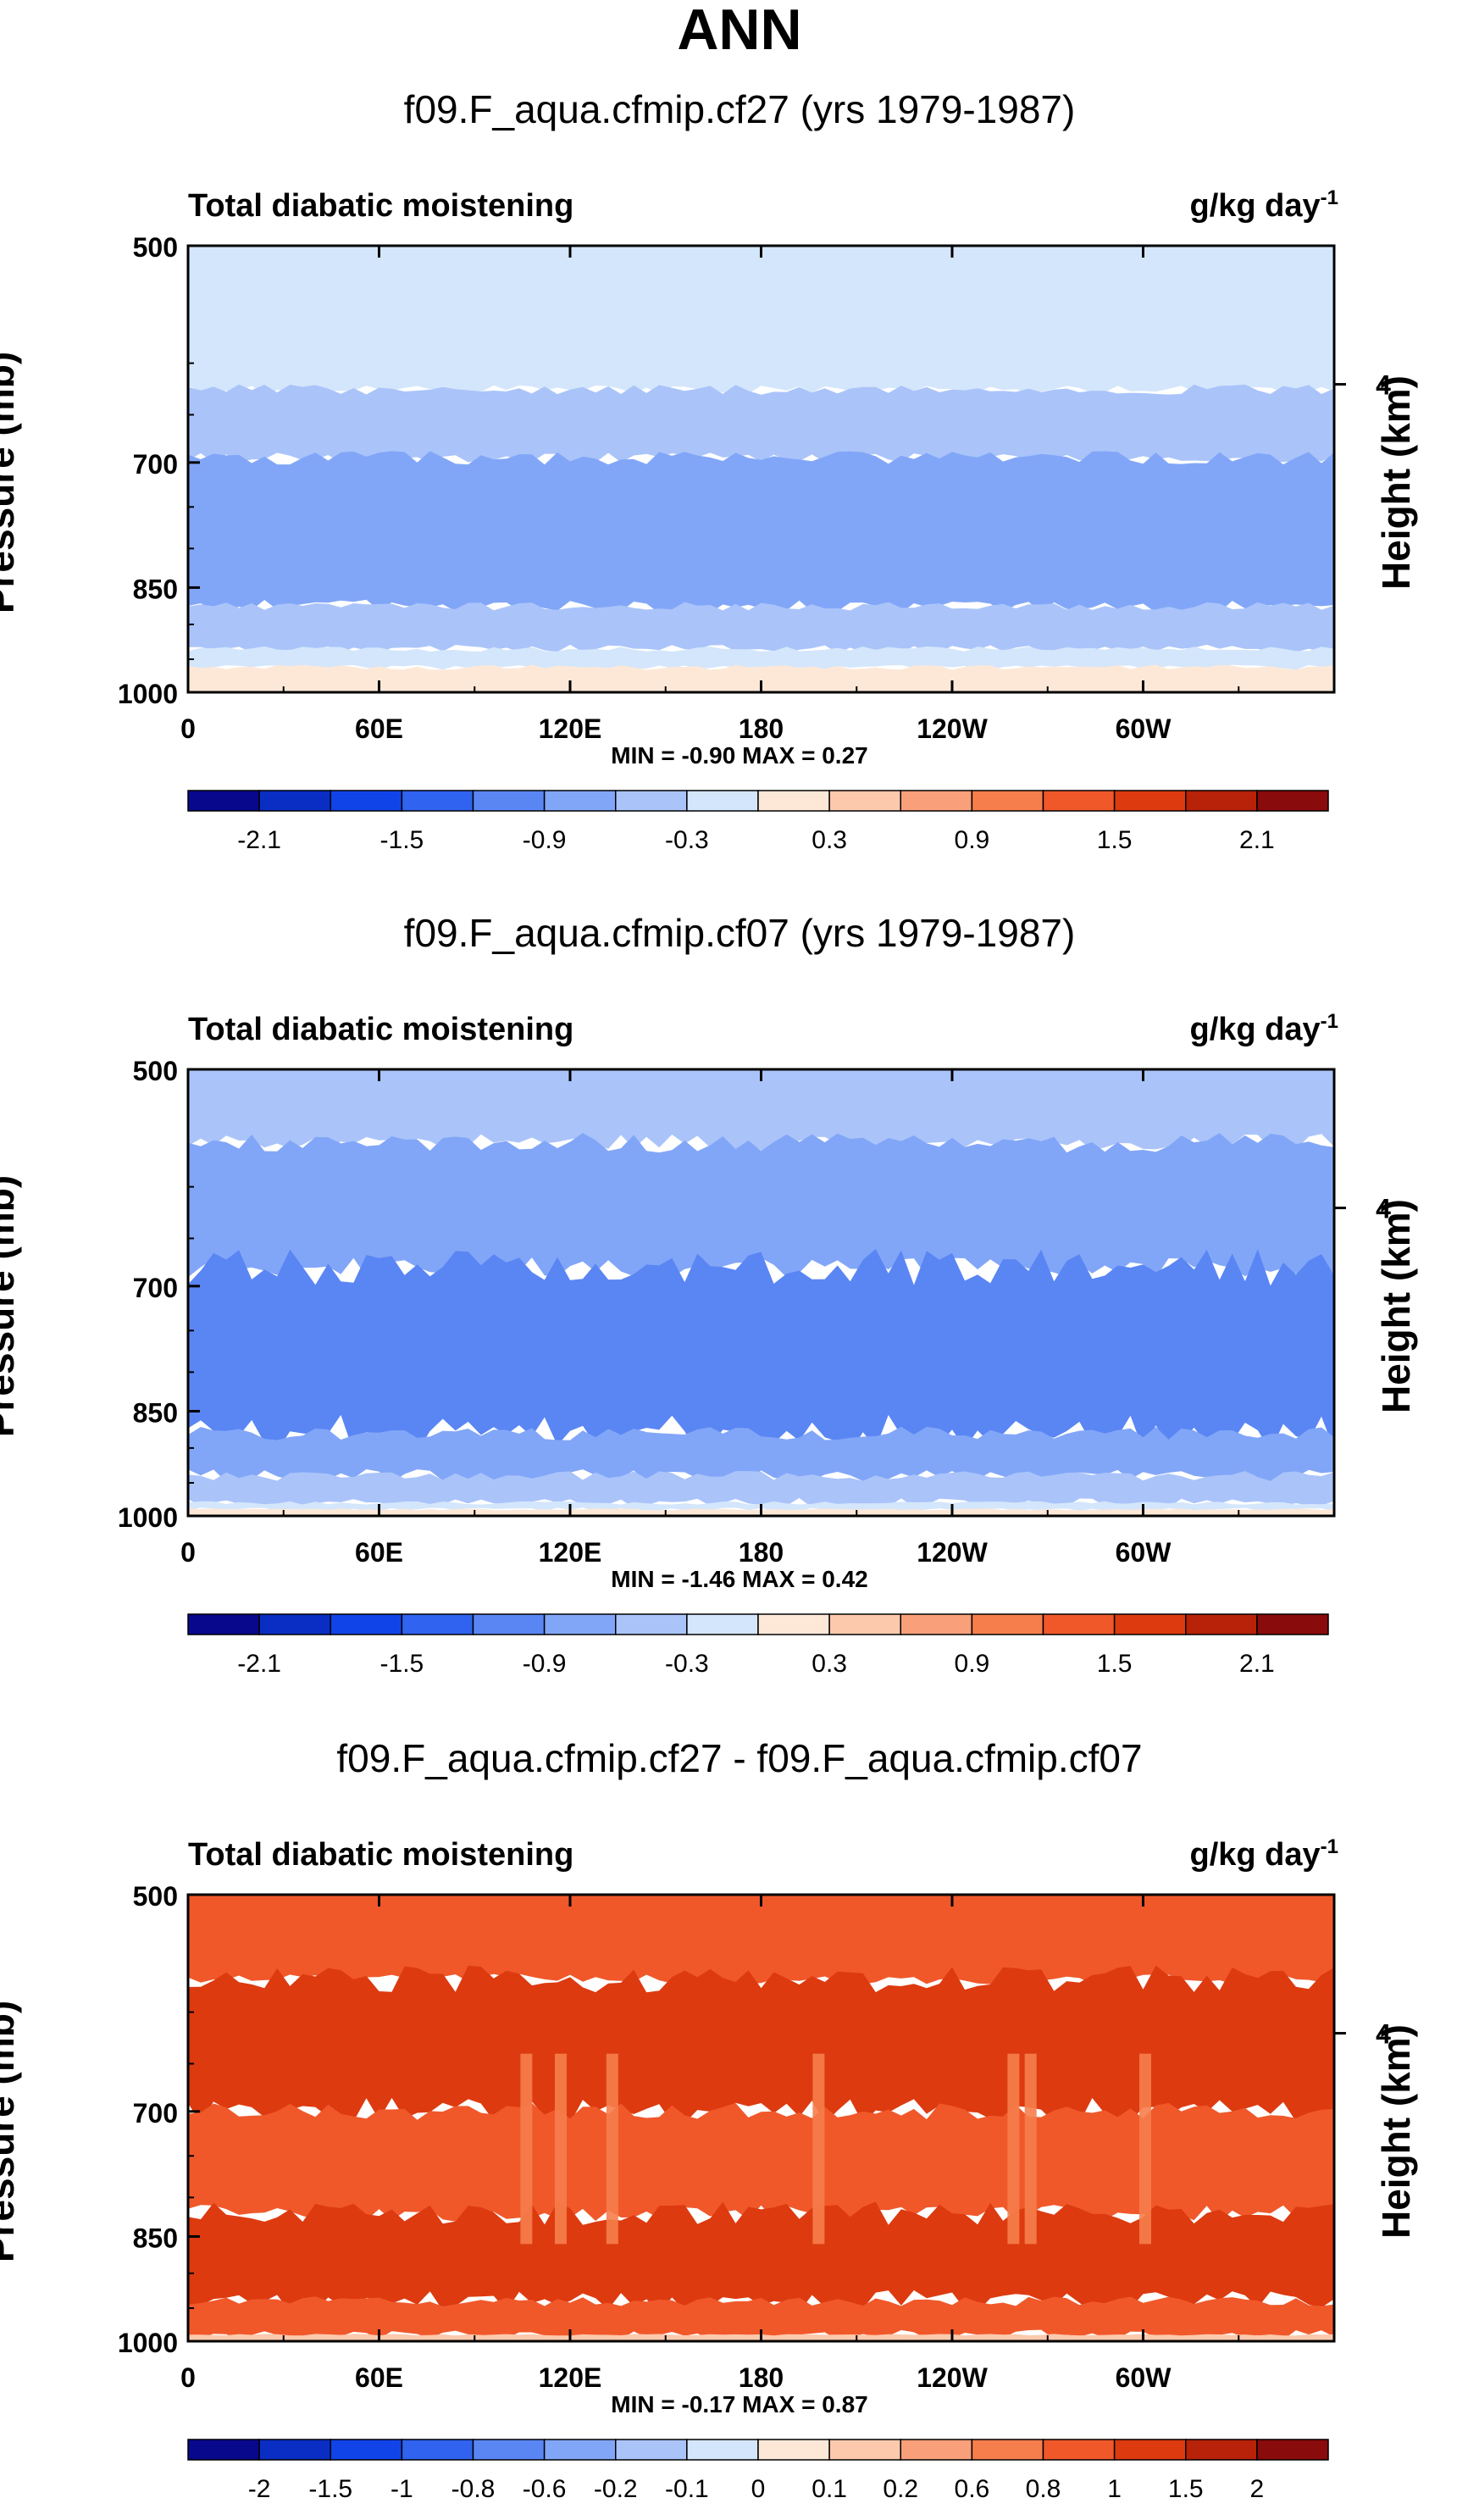  What do you see at coordinates (1257, 1664) in the screenshot?
I see `colorbar-label: 2.1` at bounding box center [1257, 1664].